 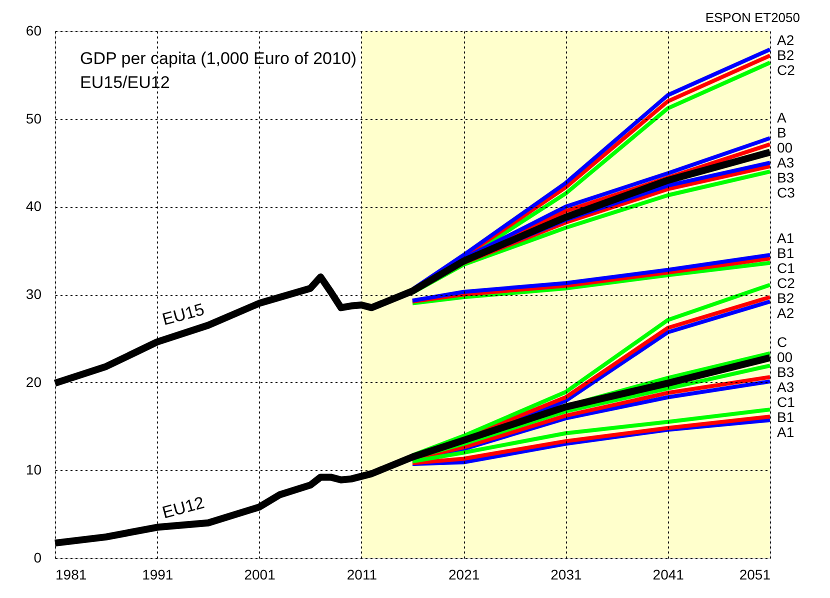 I want to click on x-tick-label: 2031, so click(x=566, y=574).